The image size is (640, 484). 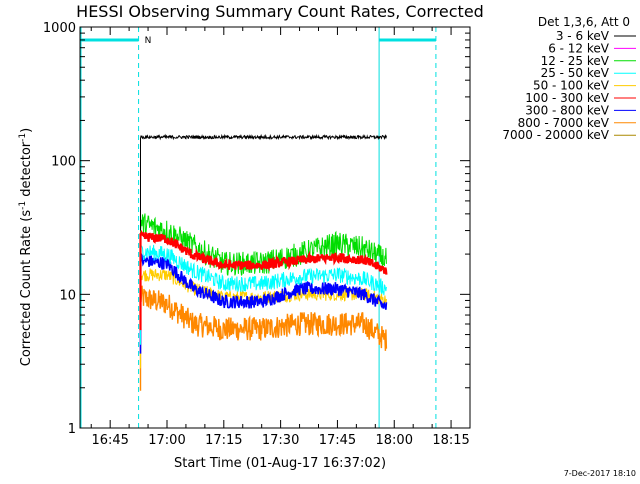 I want to click on x-tick-label: 17:30, so click(x=280, y=440).